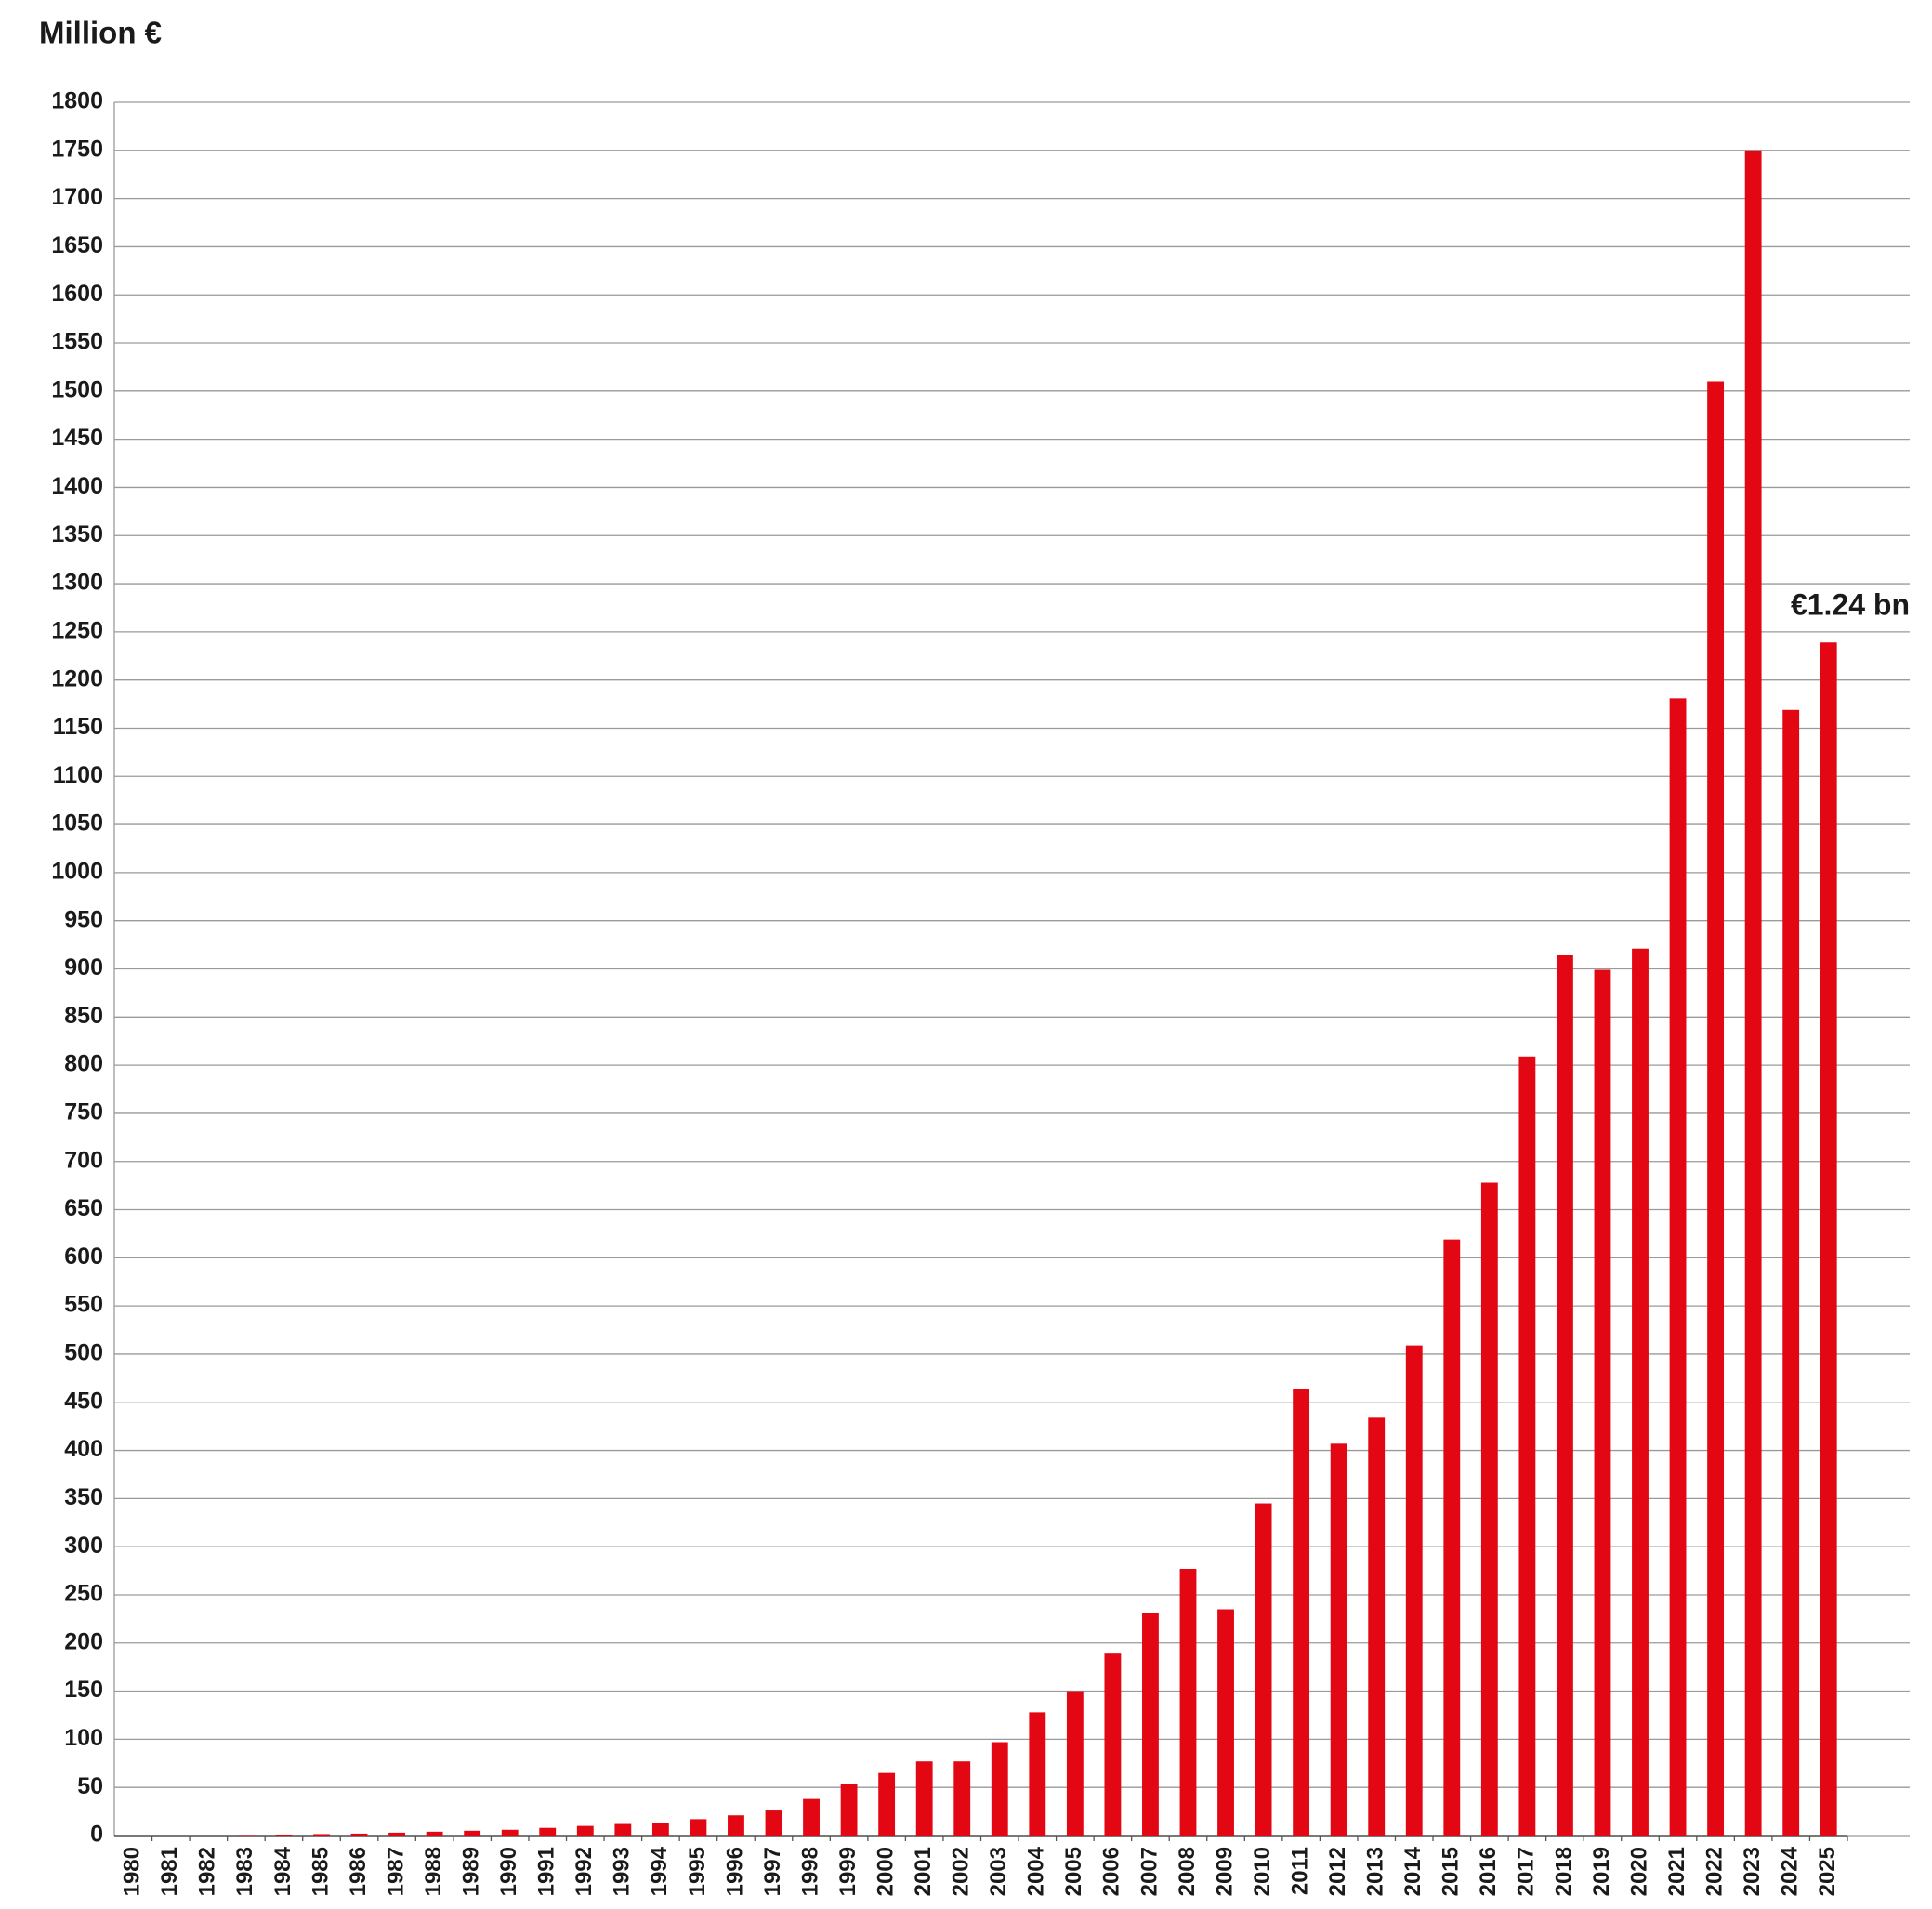 Image resolution: width=1932 pixels, height=1909 pixels. I want to click on y-tick-label: 450, so click(83, 1401).